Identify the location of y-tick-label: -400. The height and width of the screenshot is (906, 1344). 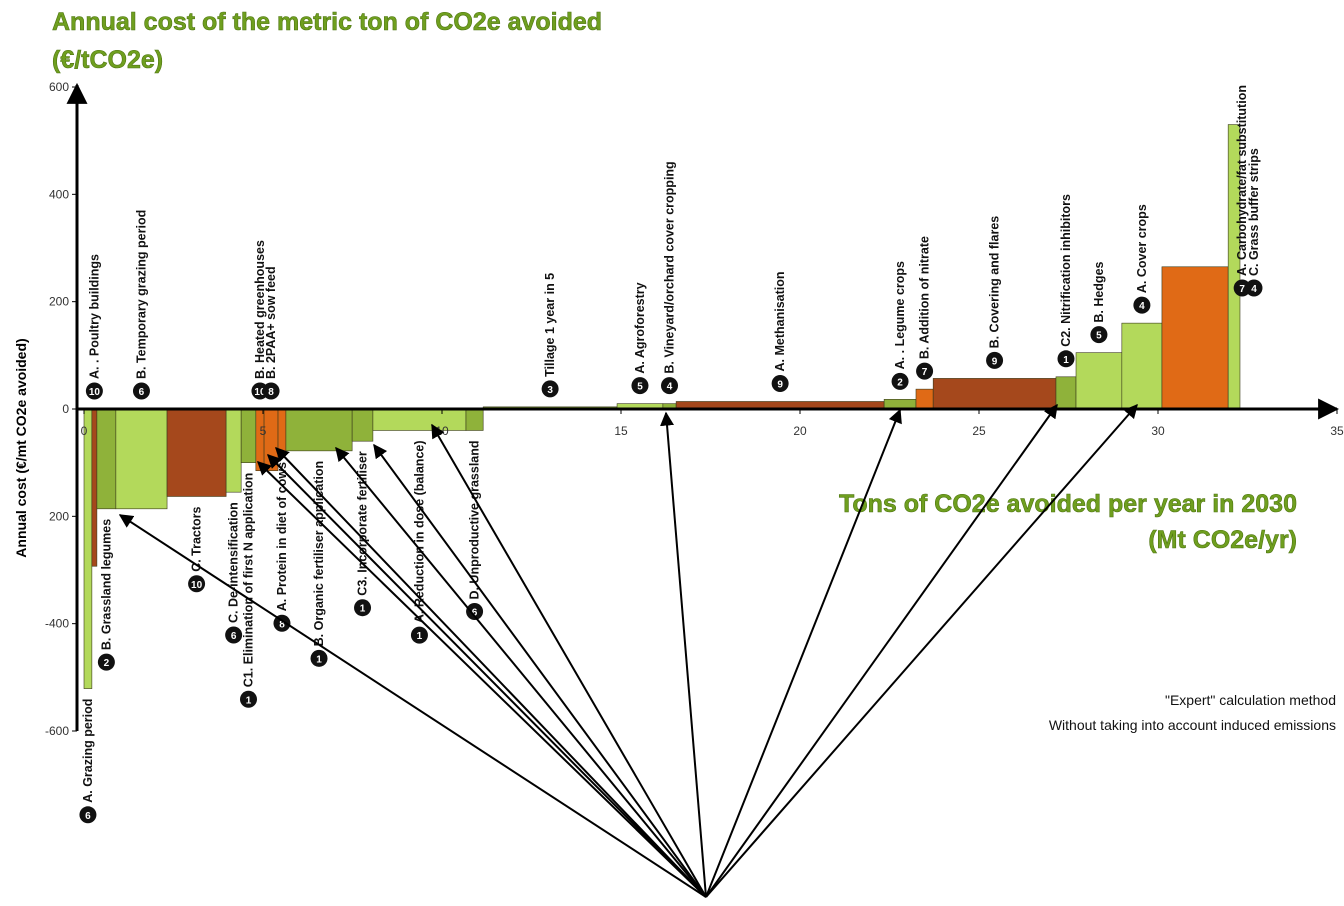
(57, 624).